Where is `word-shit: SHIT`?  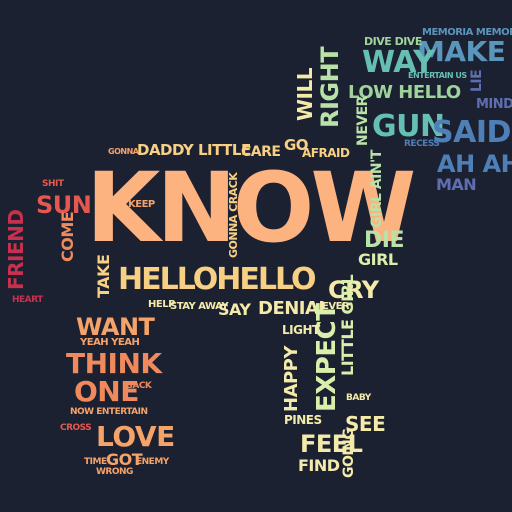 word-shit: SHIT is located at coordinates (53, 184).